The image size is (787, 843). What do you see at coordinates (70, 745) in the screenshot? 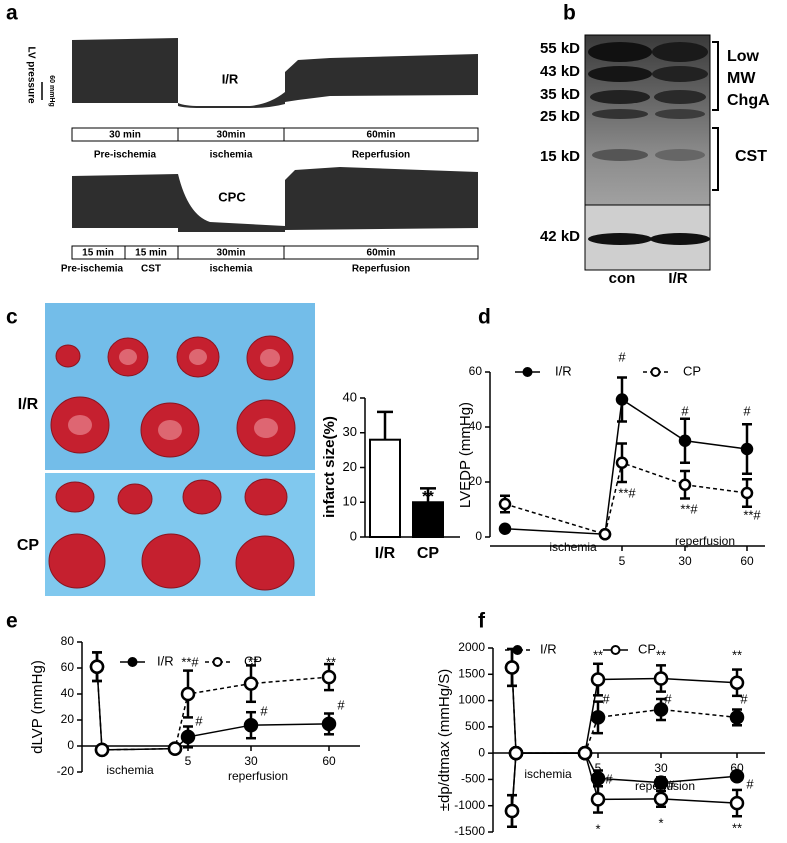
I see `y-tick-label: 0` at bounding box center [70, 745].